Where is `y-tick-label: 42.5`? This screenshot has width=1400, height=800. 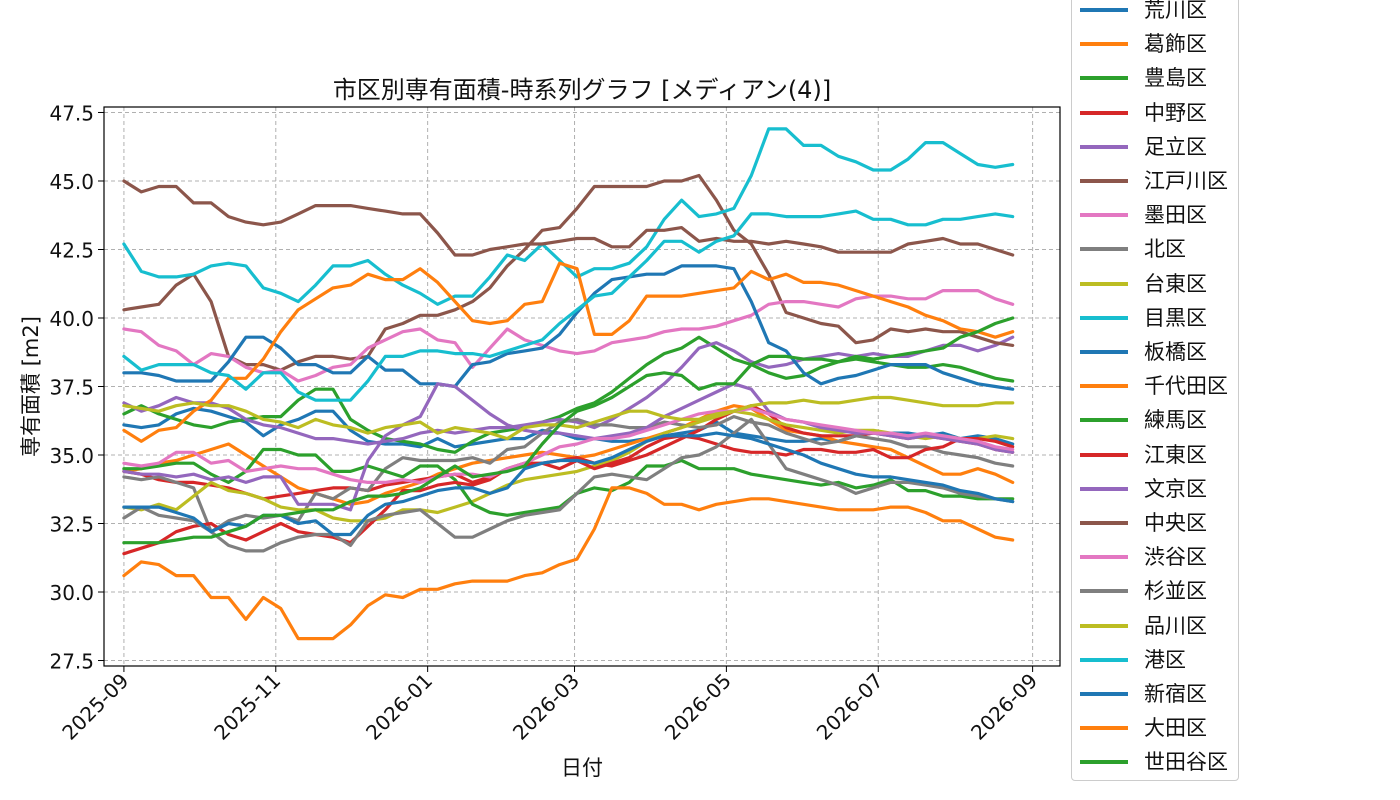
y-tick-label: 42.5 is located at coordinates (71, 250).